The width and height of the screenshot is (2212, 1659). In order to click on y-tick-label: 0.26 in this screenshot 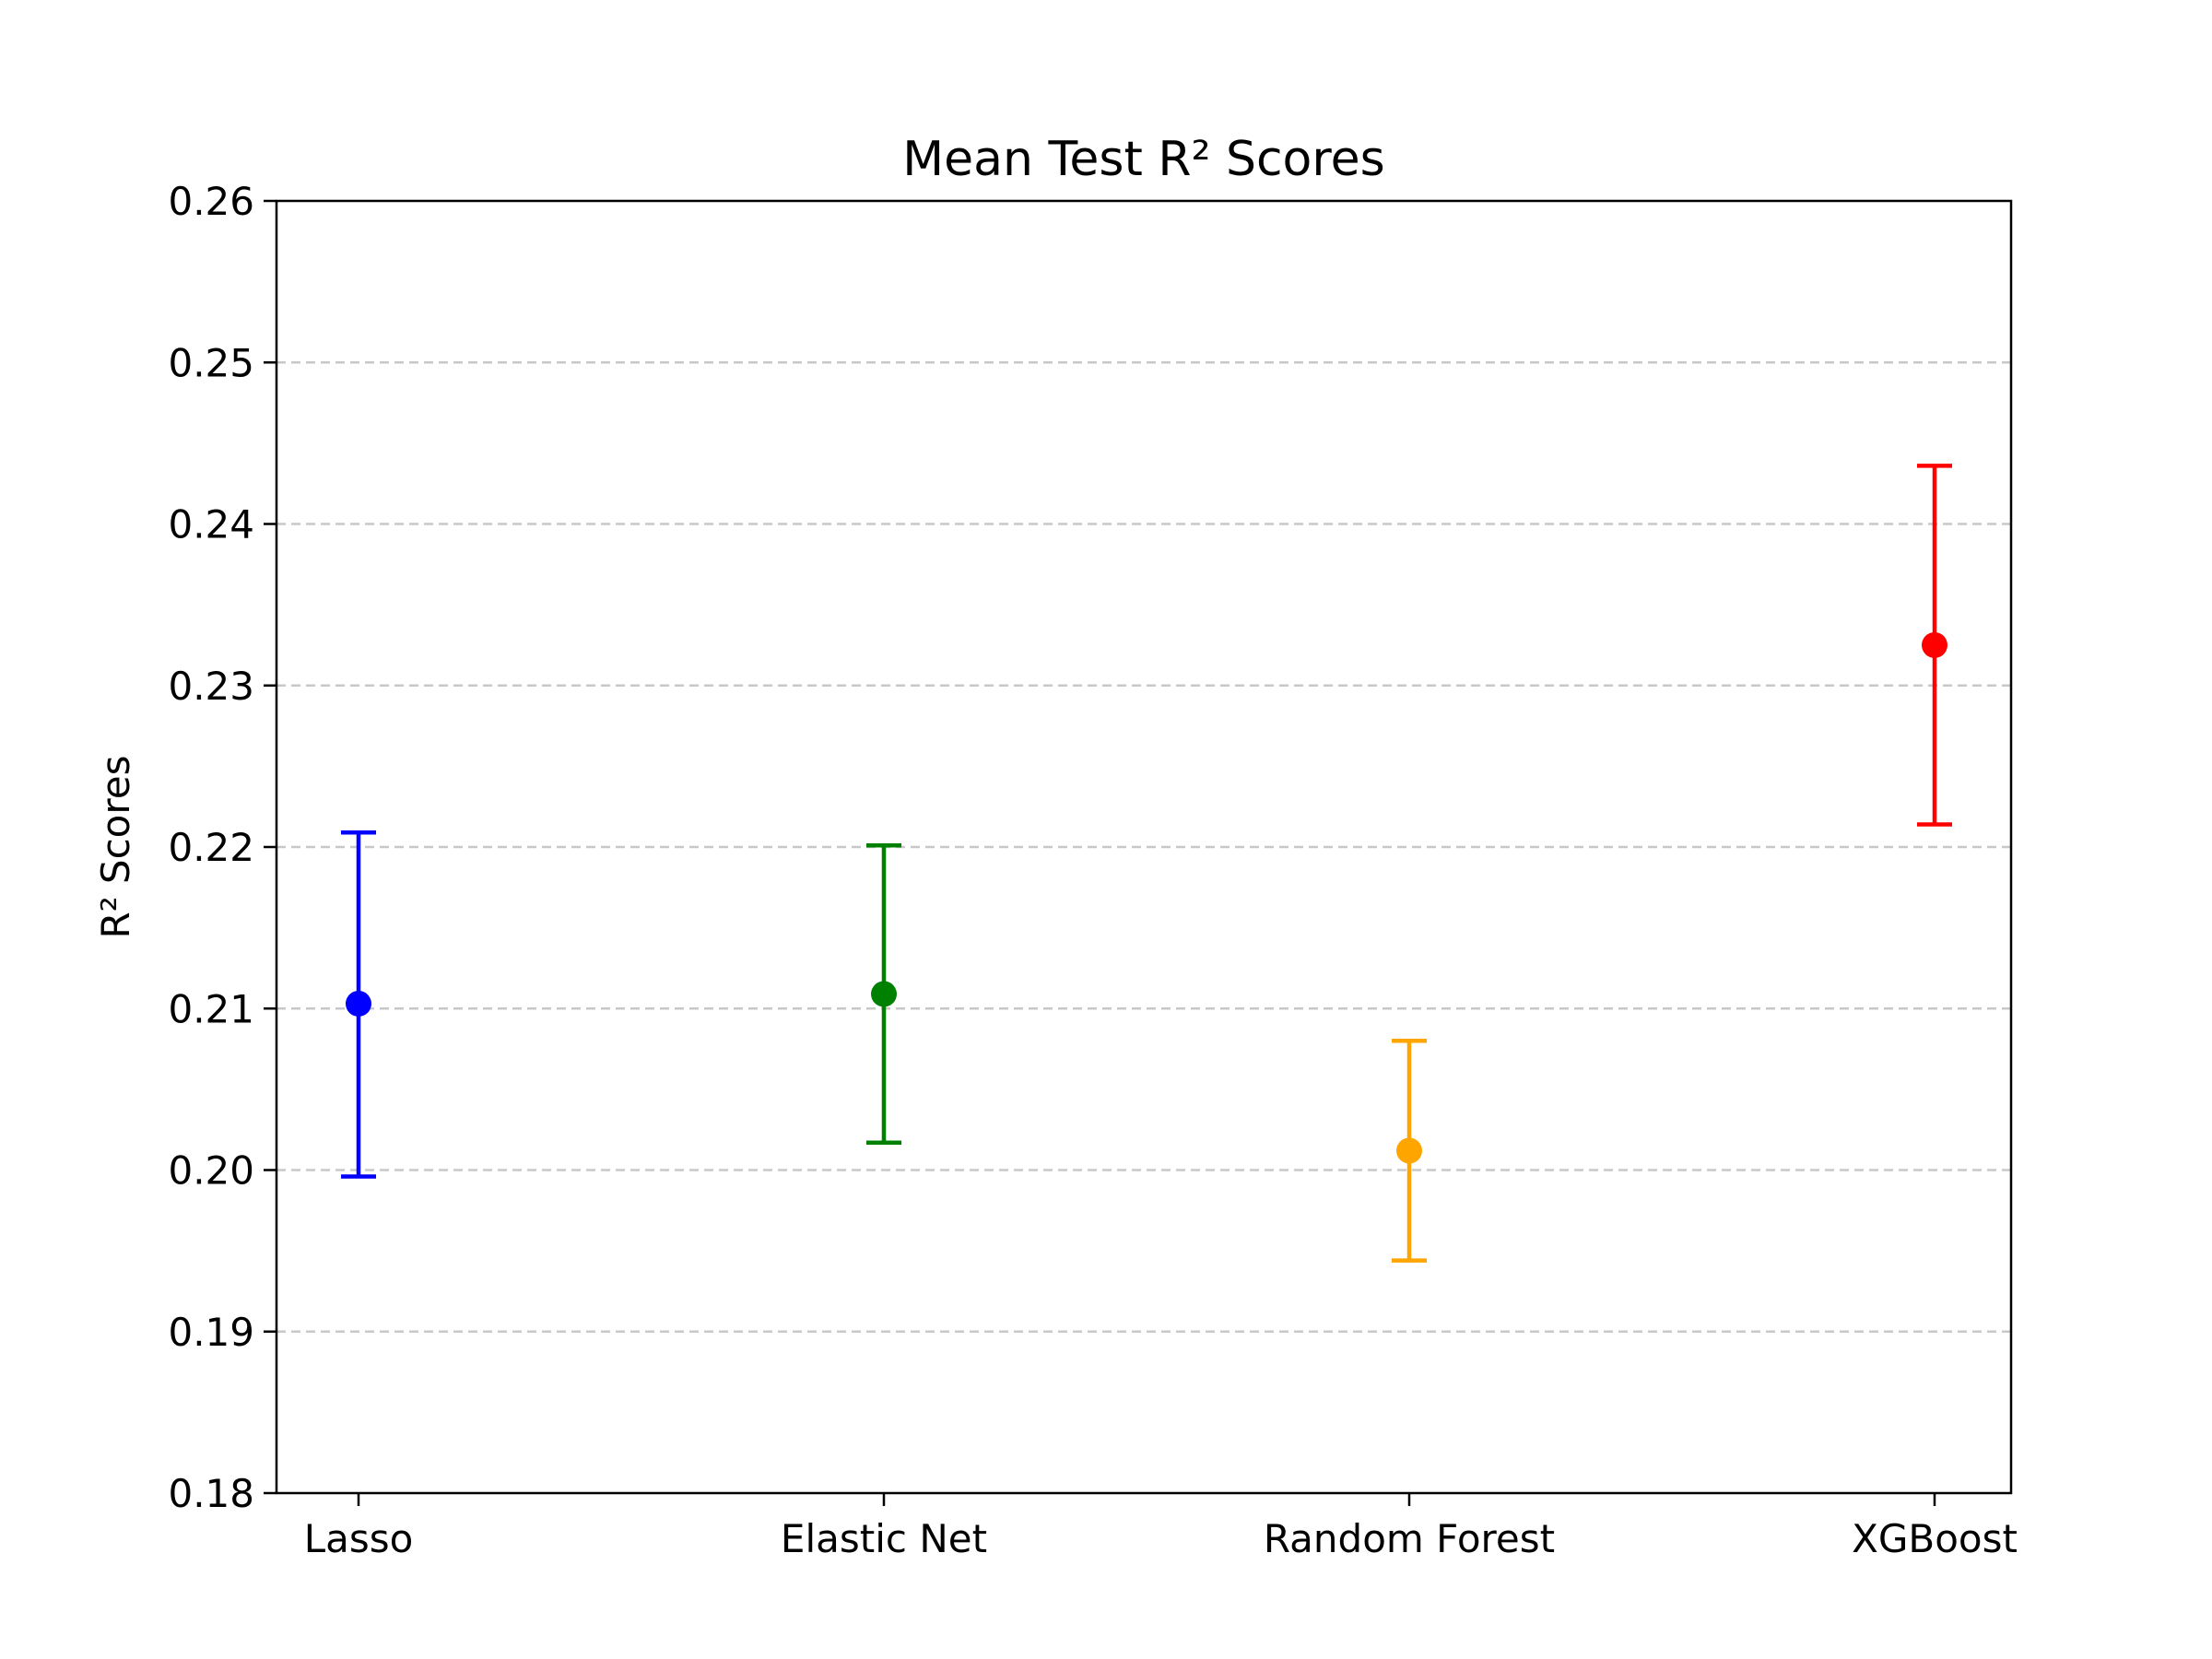, I will do `click(211, 201)`.